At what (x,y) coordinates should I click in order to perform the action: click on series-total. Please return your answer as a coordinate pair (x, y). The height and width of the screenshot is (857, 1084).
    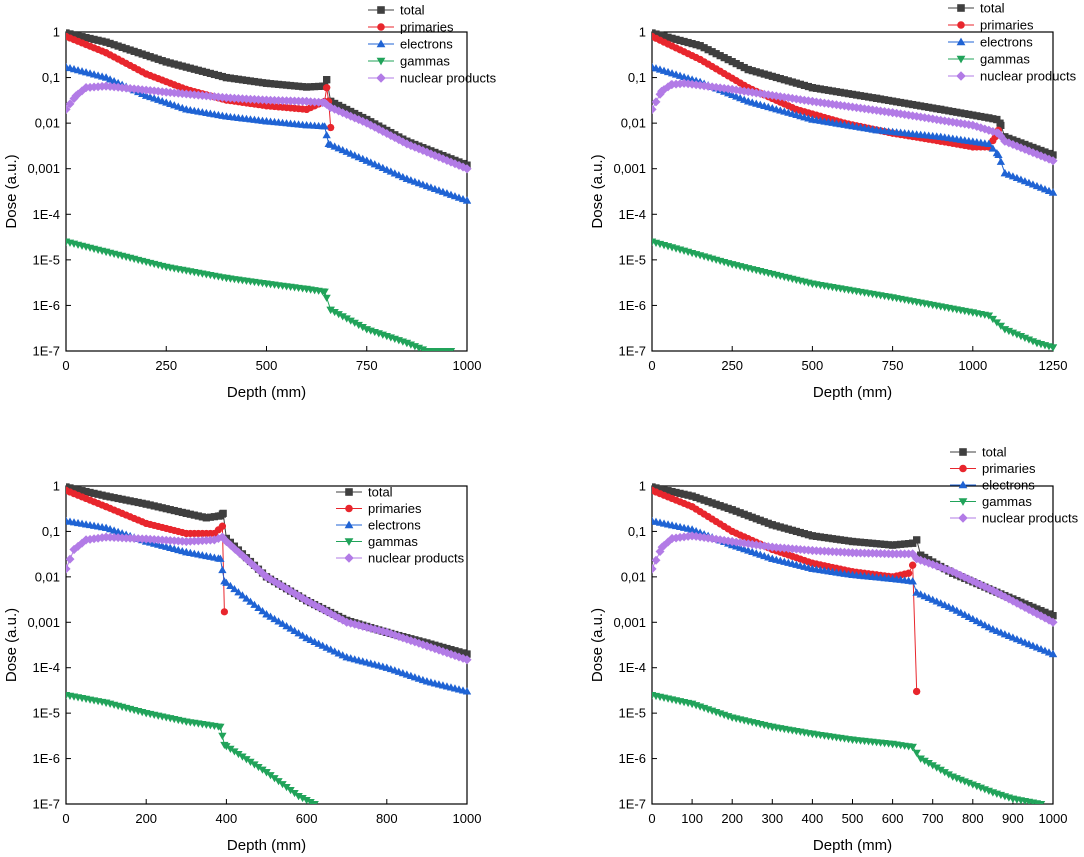
    Looking at the image, I should click on (854, 94).